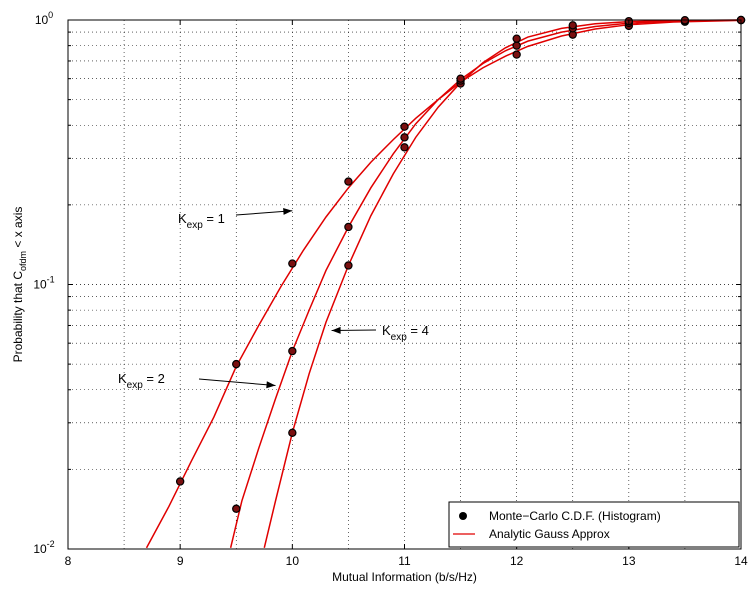 Image resolution: width=750 pixels, height=590 pixels. What do you see at coordinates (741, 561) in the screenshot?
I see `x-tick-label: 14` at bounding box center [741, 561].